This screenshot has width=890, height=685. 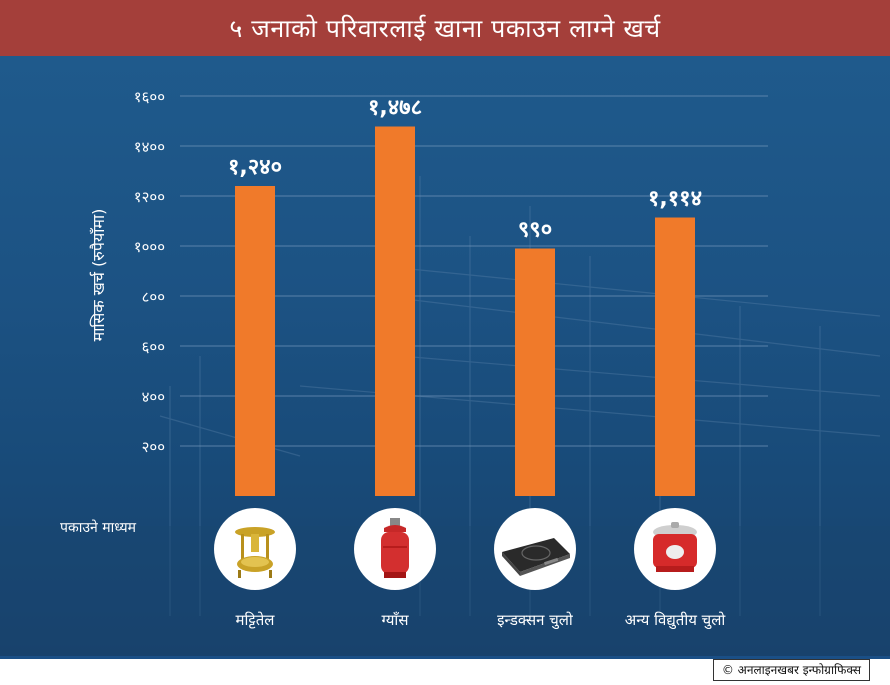 What do you see at coordinates (535, 620) in the screenshot?
I see `category-label-induction: इन्डक्सन चुलो` at bounding box center [535, 620].